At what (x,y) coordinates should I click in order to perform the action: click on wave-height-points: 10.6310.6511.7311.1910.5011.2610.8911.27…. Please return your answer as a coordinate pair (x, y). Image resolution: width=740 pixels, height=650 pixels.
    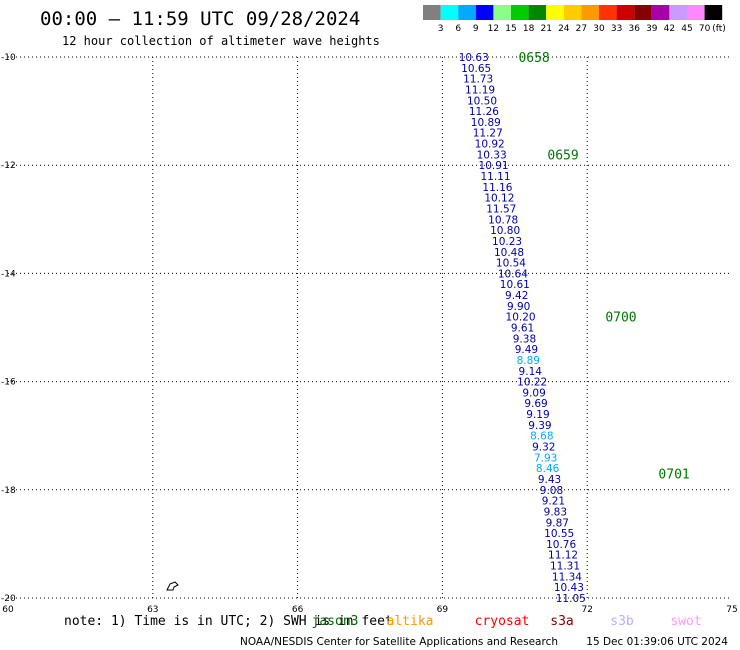
    Looking at the image, I should click on (522, 328).